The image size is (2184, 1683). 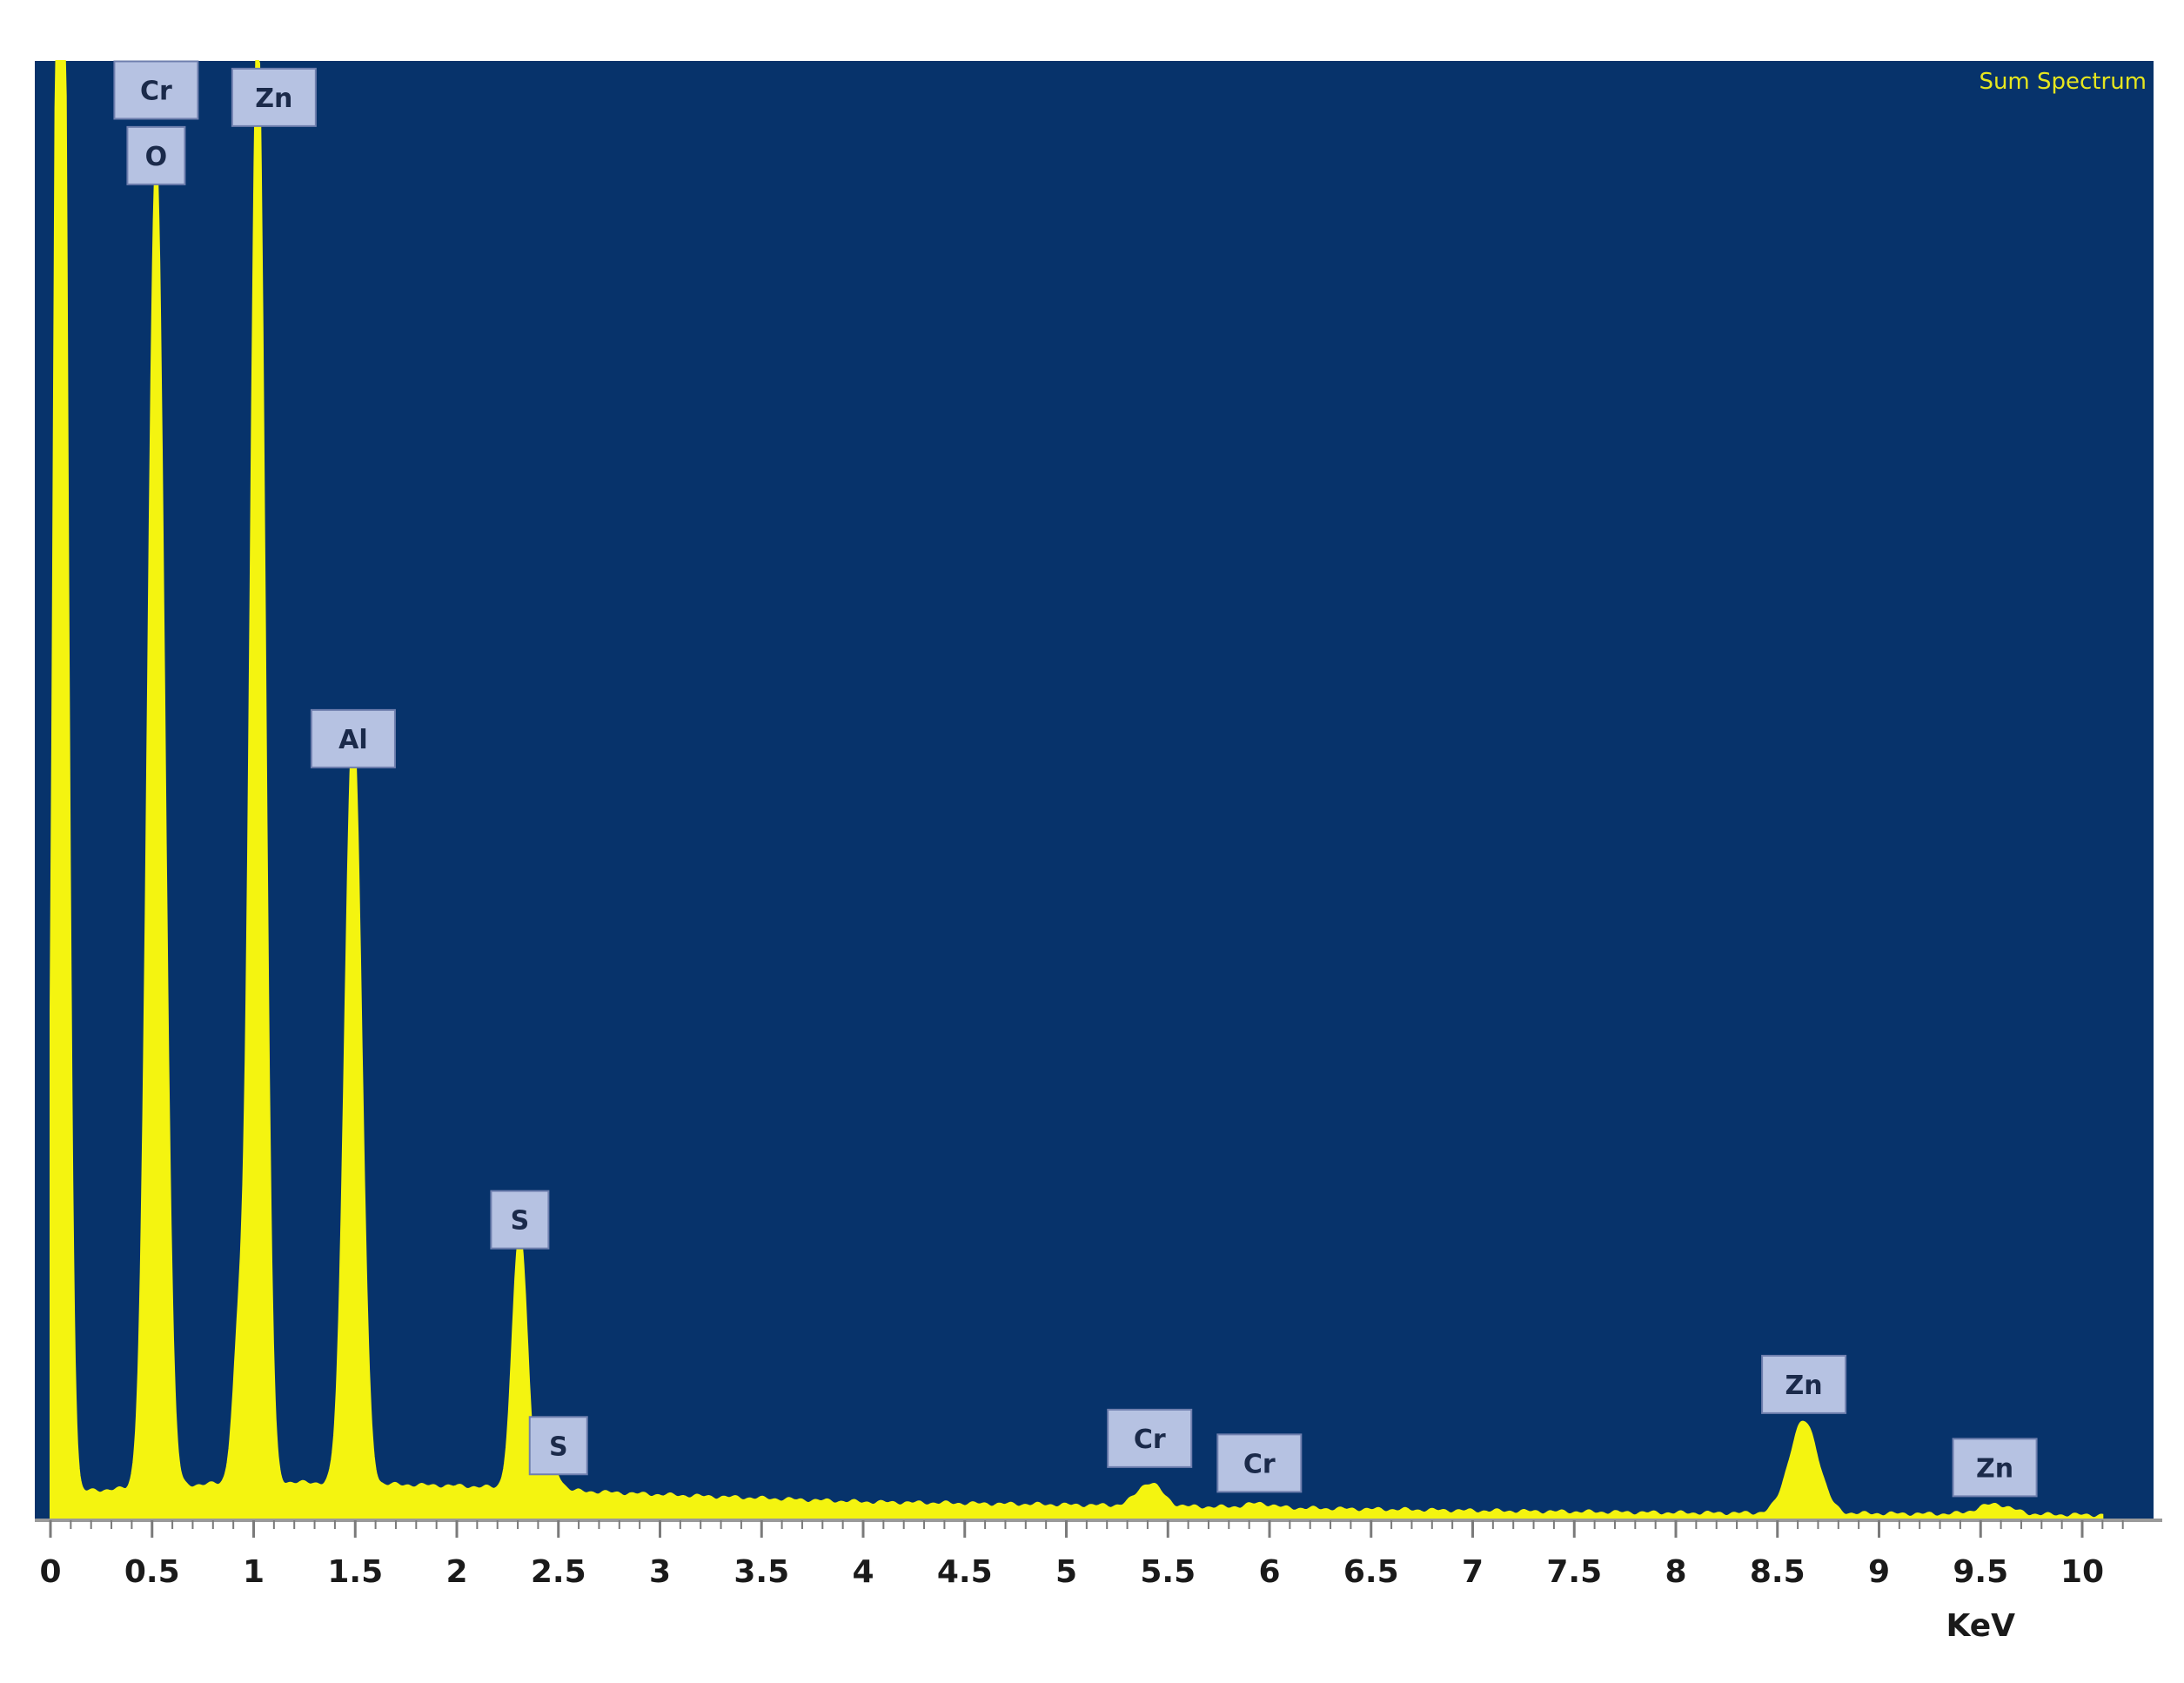 I want to click on legend-sum-spectrum: Sum Spectrum, so click(x=2063, y=82).